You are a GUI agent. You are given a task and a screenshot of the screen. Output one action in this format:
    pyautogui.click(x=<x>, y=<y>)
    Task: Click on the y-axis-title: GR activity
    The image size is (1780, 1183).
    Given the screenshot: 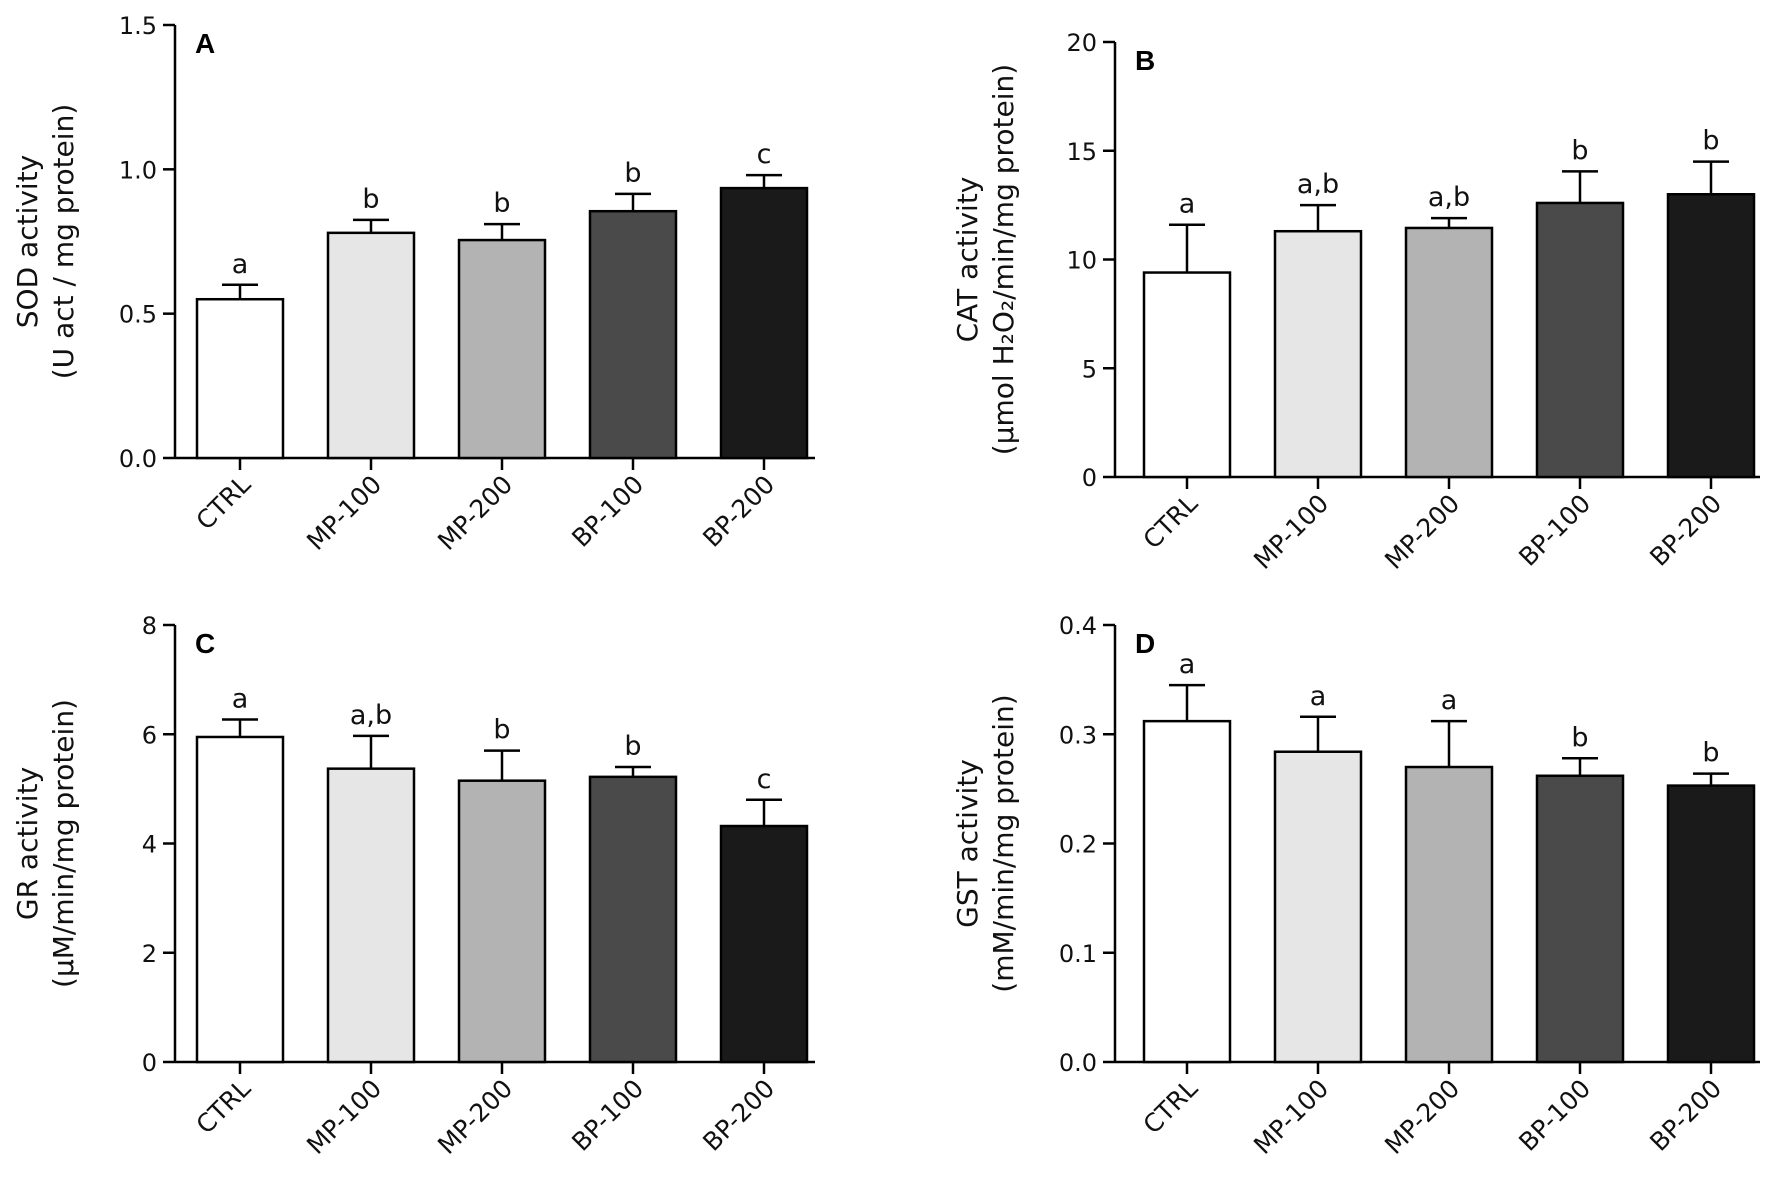 What is the action you would take?
    pyautogui.click(x=27, y=843)
    